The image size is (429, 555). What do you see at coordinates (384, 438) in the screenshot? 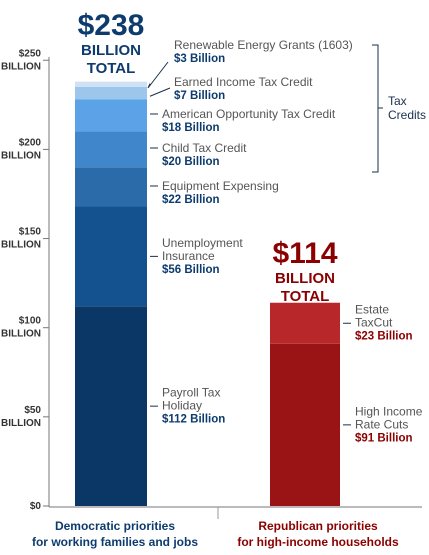
I see `segment-value-label: $91 Billion` at bounding box center [384, 438].